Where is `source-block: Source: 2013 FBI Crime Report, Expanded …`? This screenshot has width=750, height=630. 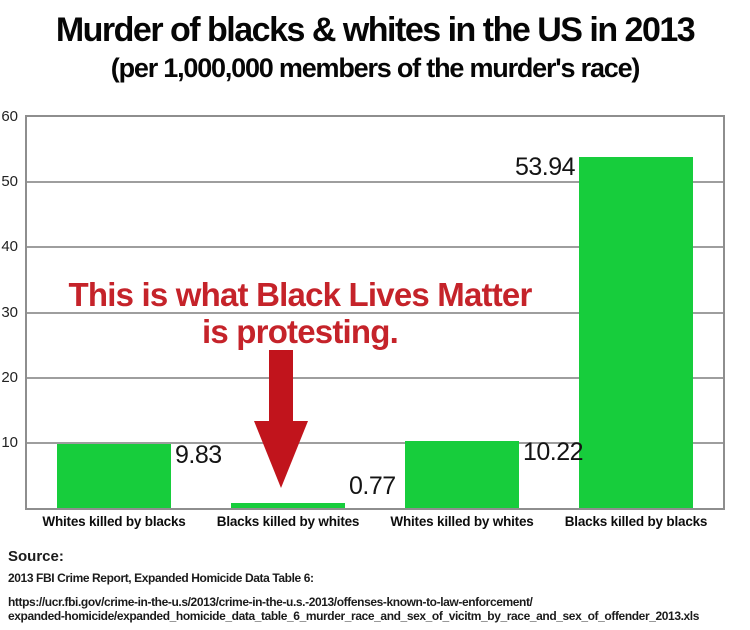 source-block: Source: 2013 FBI Crime Report, Expanded … is located at coordinates (373, 585).